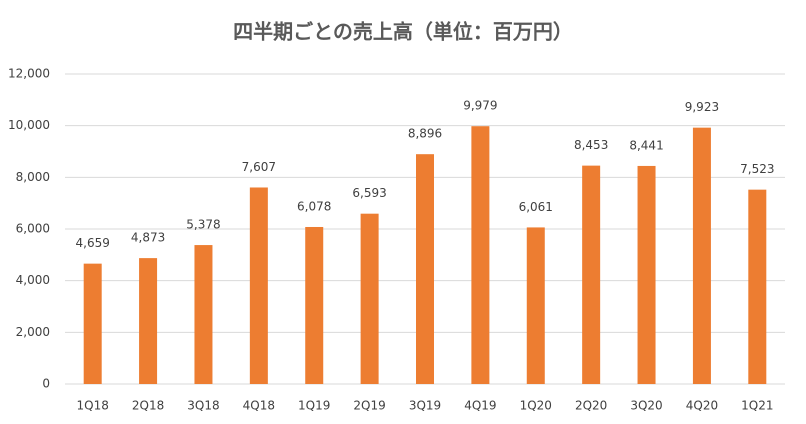 This screenshot has width=806, height=424. What do you see at coordinates (702, 406) in the screenshot?
I see `x-tick-label: 4Q20` at bounding box center [702, 406].